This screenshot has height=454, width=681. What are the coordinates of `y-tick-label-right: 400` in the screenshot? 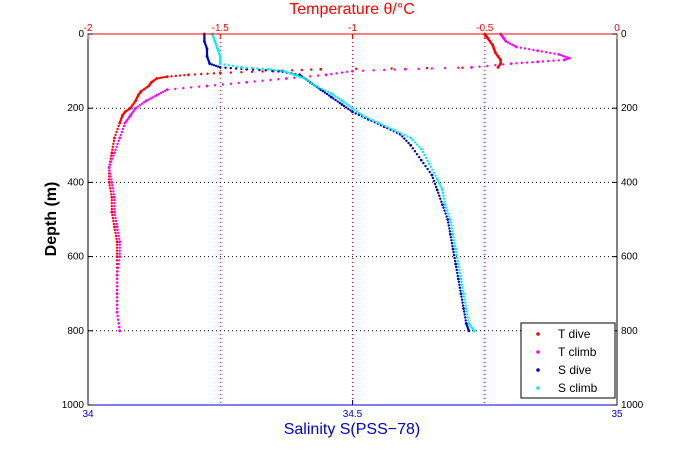 It's located at (629, 182).